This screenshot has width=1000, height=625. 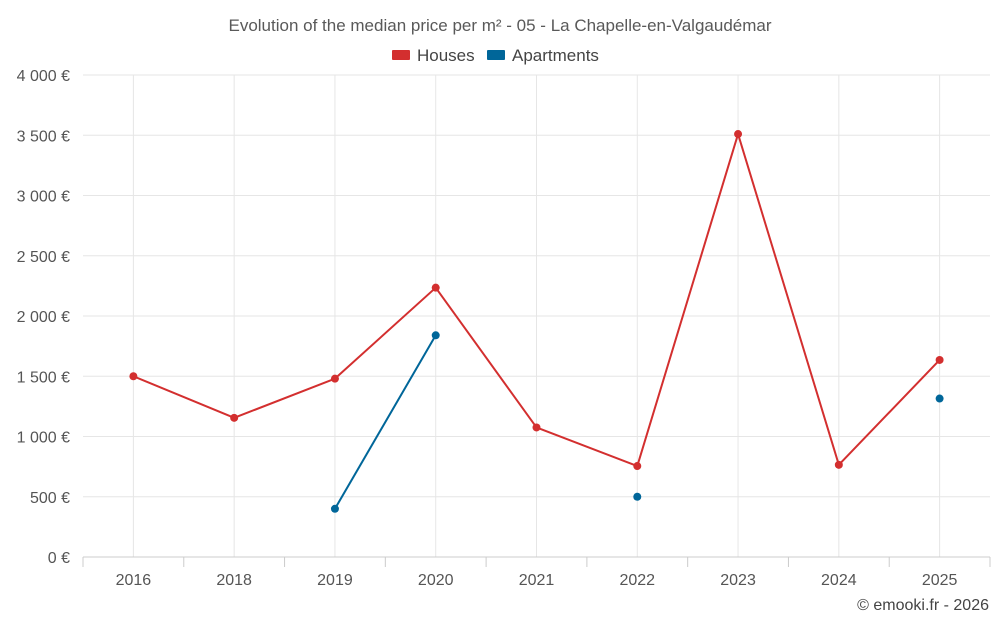 I want to click on legend-swatch-houses, so click(x=401, y=55).